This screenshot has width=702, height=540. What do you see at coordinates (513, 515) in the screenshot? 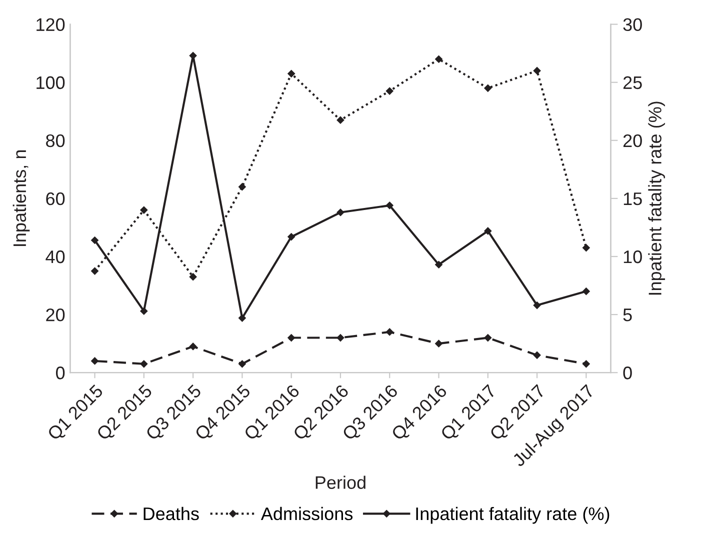
I see `legend-label: Inpatient fatality rate (%)` at bounding box center [513, 515].